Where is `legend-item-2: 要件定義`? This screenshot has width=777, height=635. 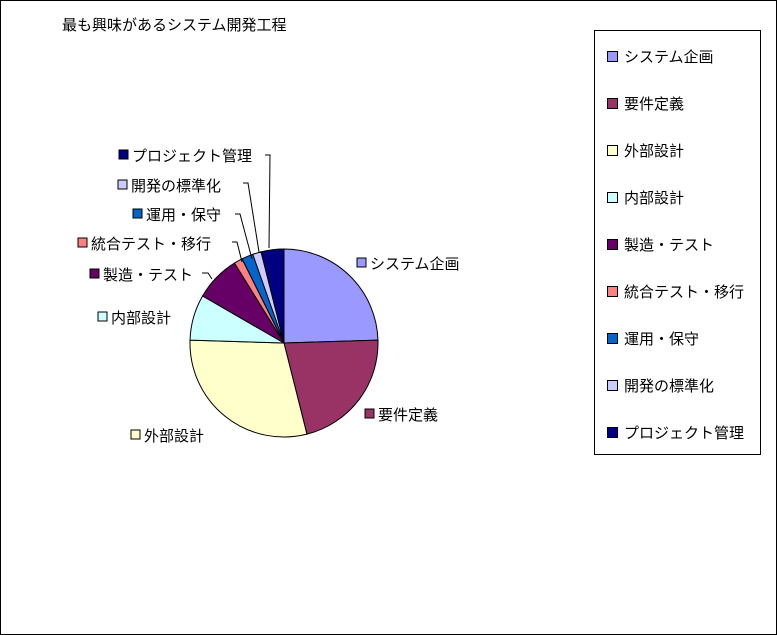 legend-item-2: 要件定義 is located at coordinates (645, 103).